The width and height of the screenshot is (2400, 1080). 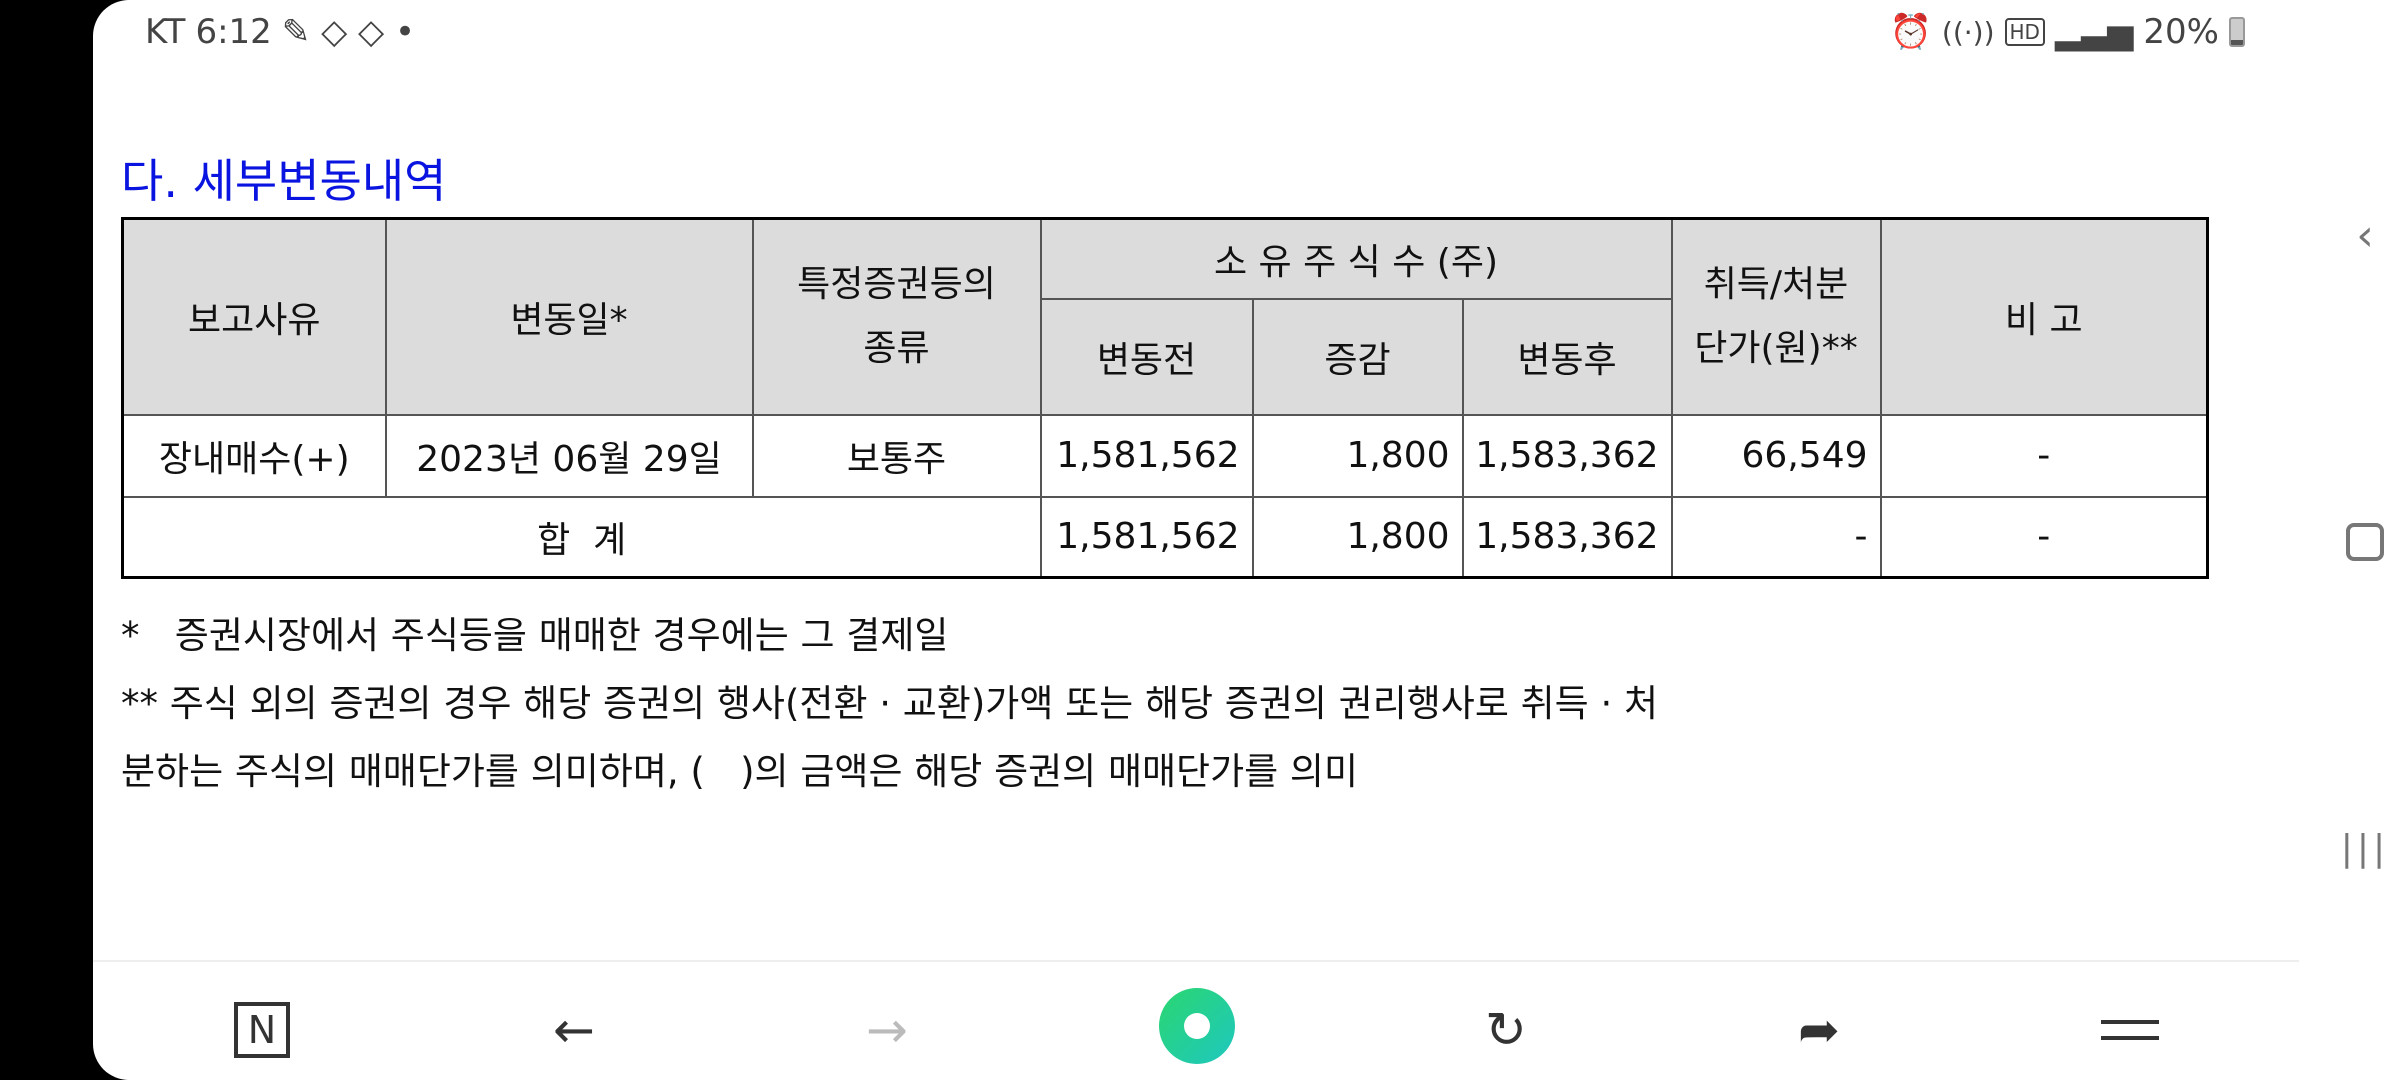 I want to click on total-price: -, so click(x=1776, y=537).